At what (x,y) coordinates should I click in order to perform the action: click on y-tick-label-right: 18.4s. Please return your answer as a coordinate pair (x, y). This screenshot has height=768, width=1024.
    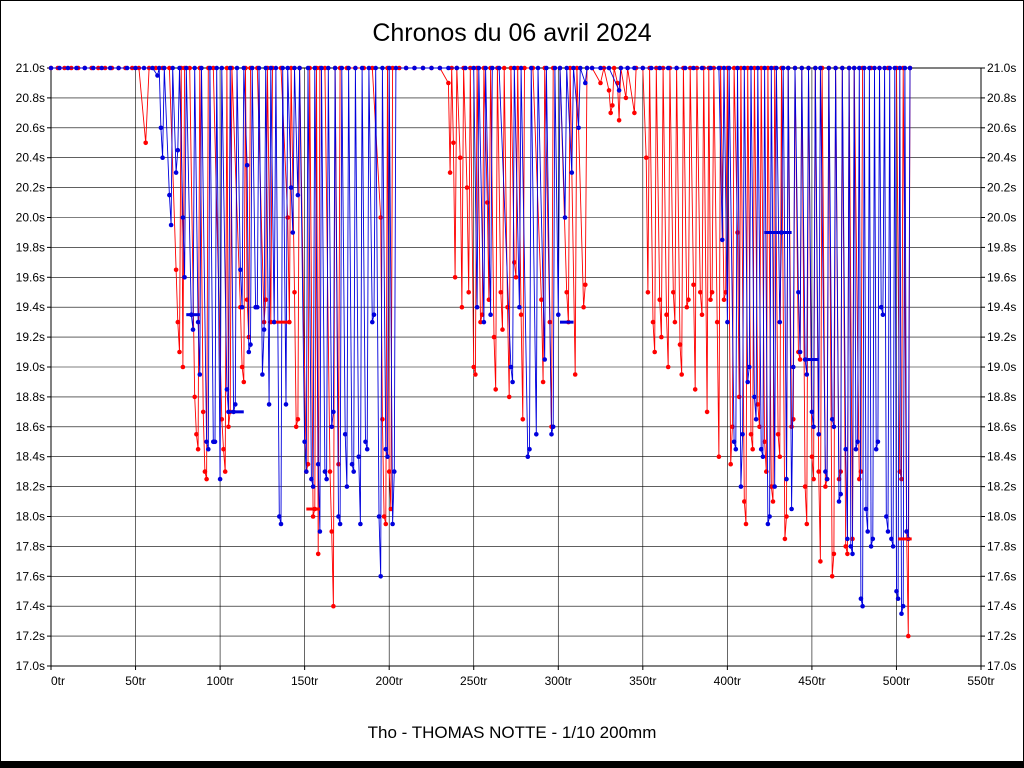
    Looking at the image, I should click on (1001, 457).